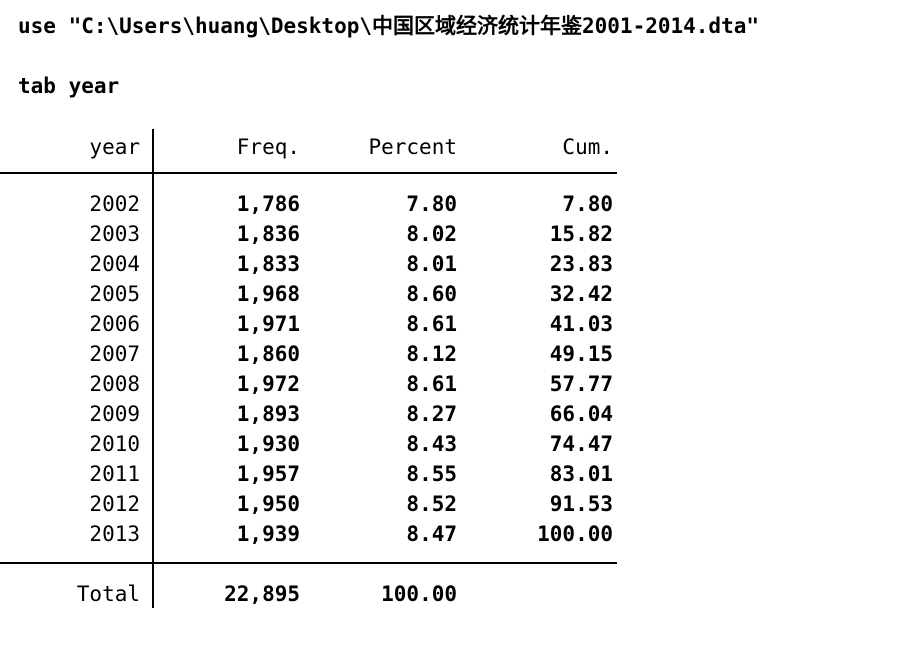  Describe the element at coordinates (412, 147) in the screenshot. I see `column-header-percent: Percent` at that location.